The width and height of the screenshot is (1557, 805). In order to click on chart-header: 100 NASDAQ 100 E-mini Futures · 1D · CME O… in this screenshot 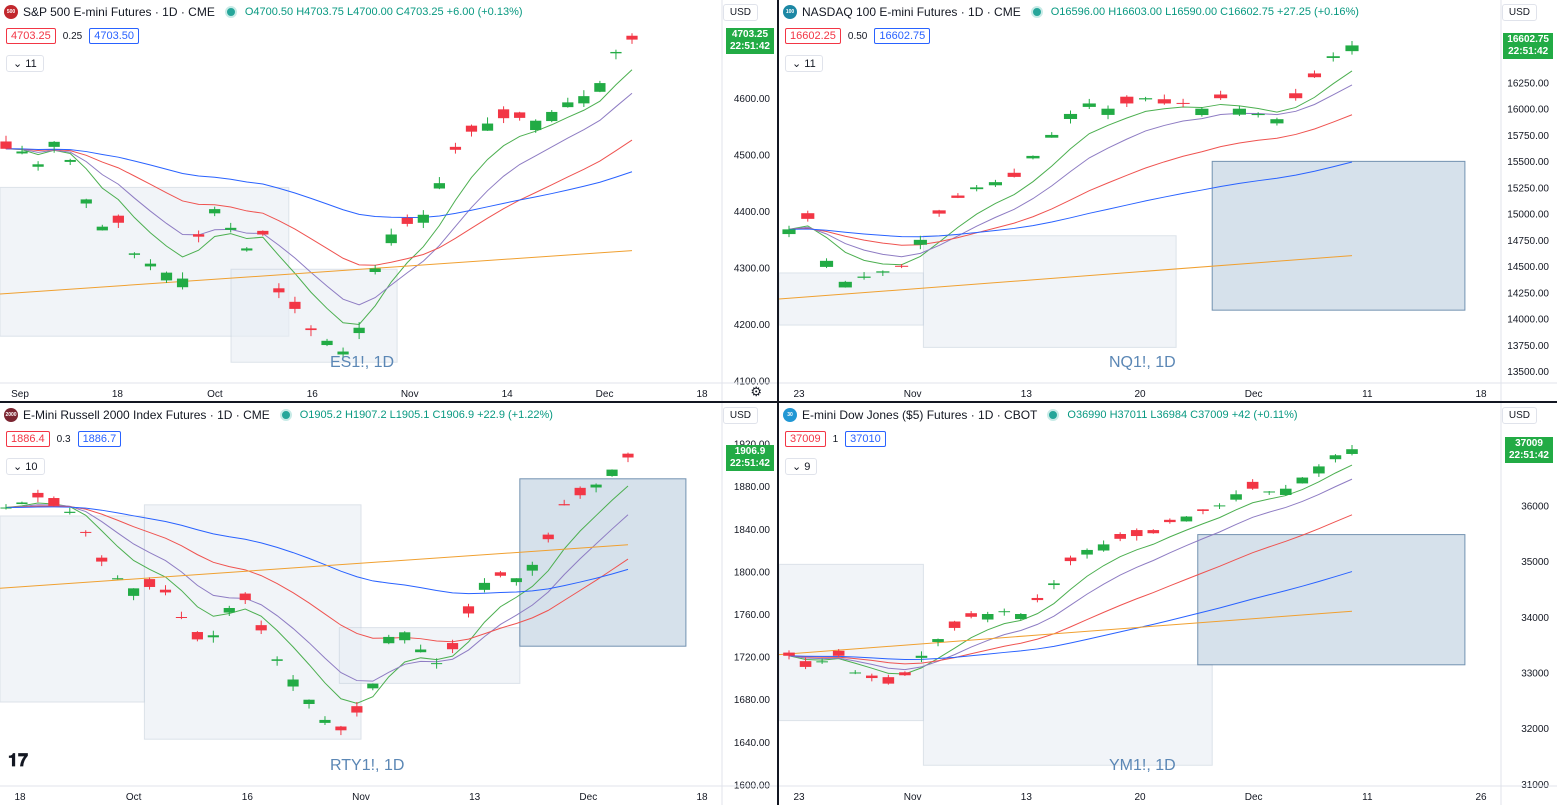, I will do `click(1071, 12)`.